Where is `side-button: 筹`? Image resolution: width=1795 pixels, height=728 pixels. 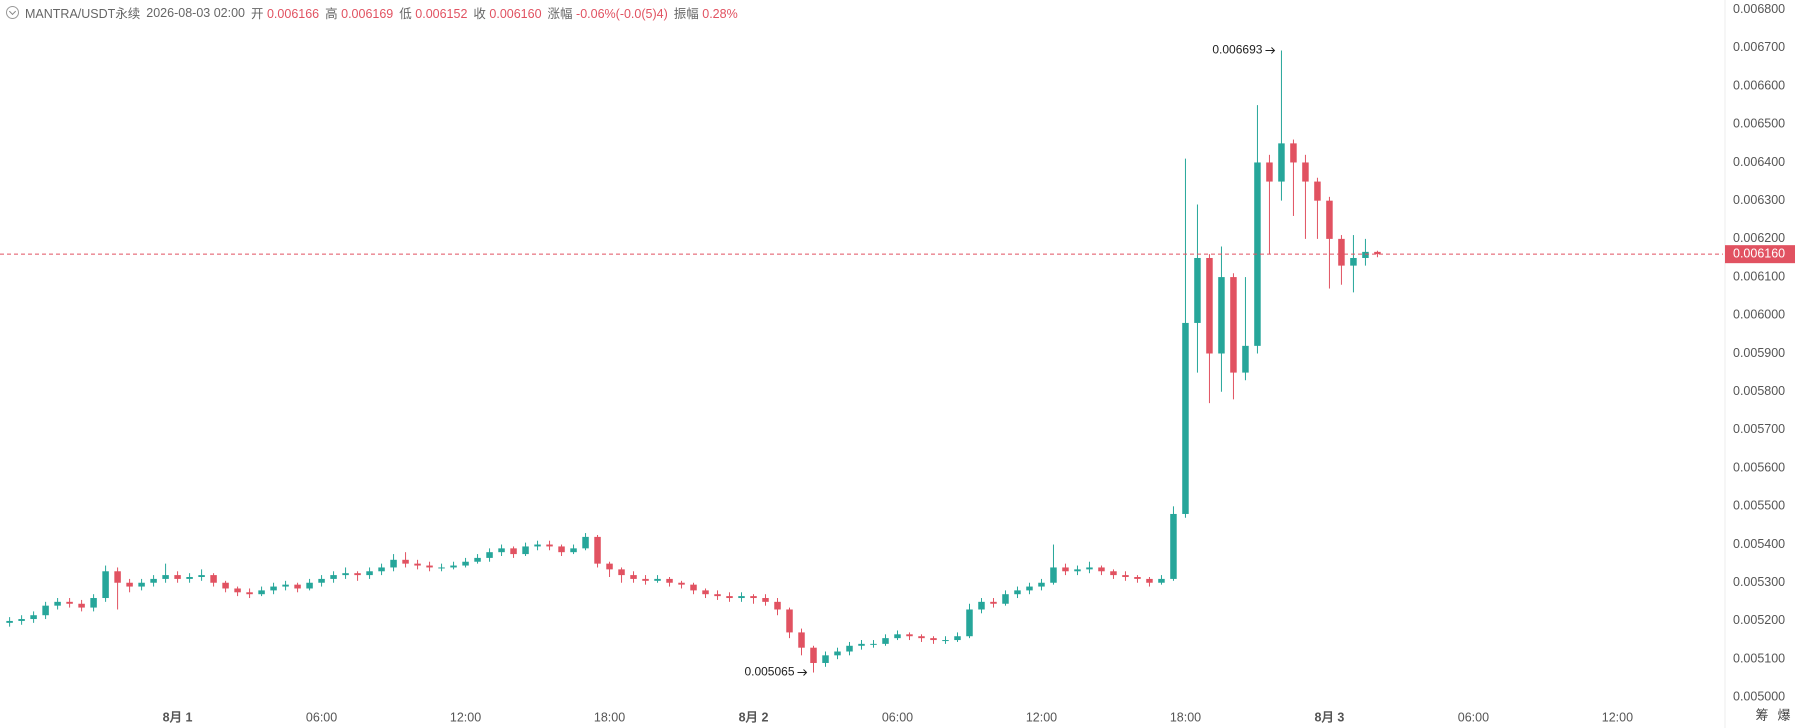 side-button: 筹 is located at coordinates (1761, 714).